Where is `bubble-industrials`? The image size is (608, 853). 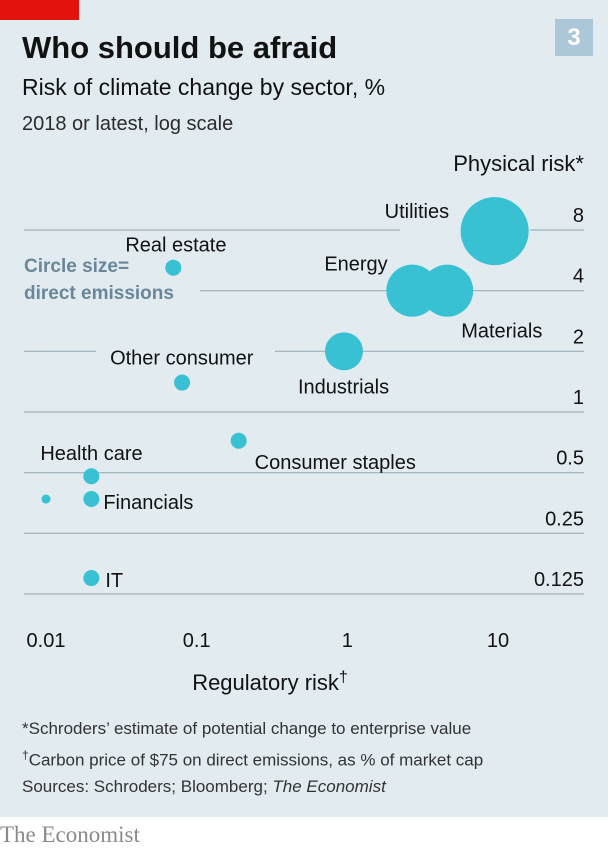 bubble-industrials is located at coordinates (343, 351).